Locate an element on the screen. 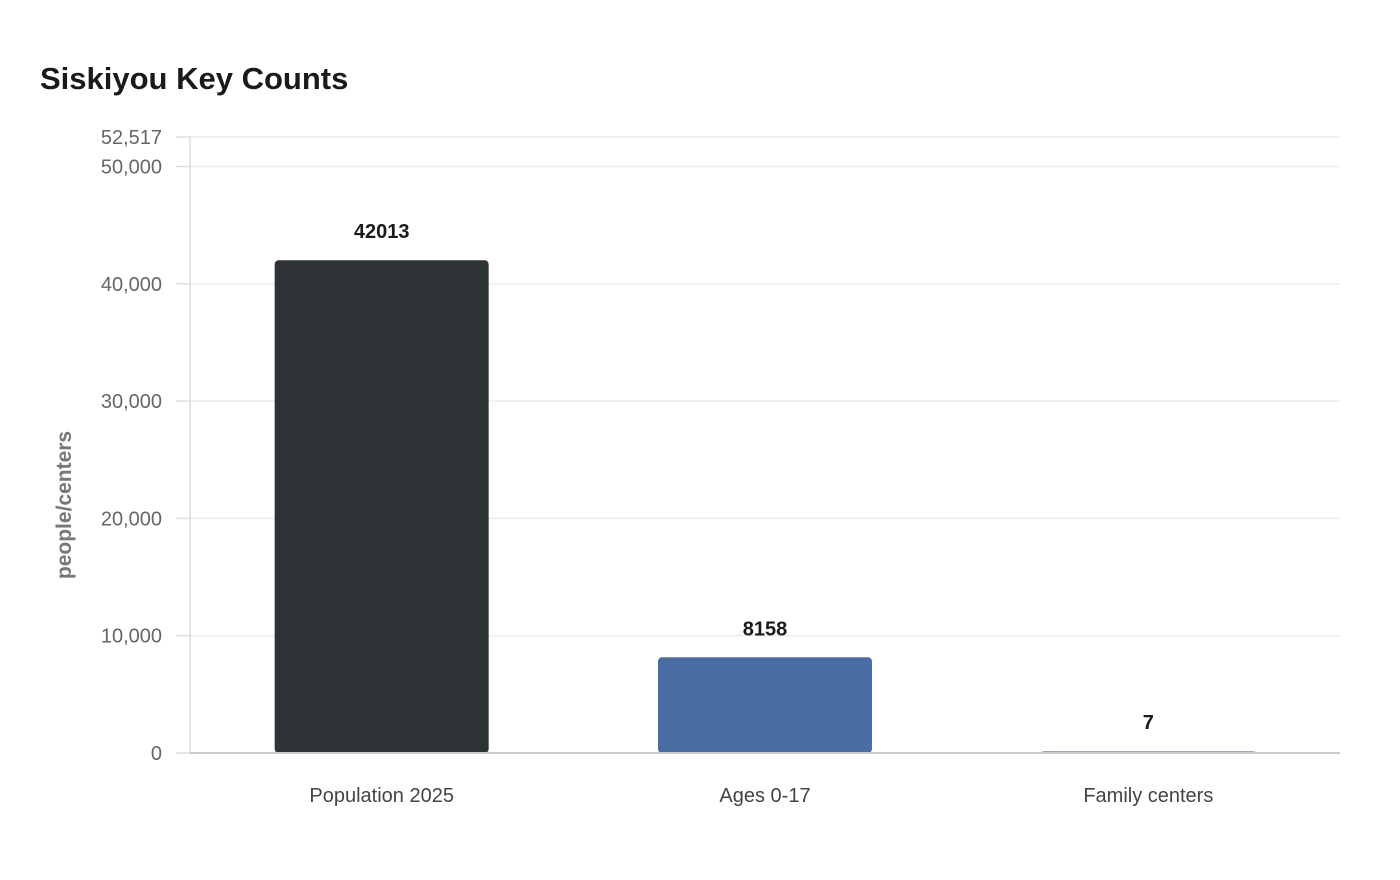 Image resolution: width=1400 pixels, height=880 pixels. y-tick-label: 50,000 is located at coordinates (131, 168).